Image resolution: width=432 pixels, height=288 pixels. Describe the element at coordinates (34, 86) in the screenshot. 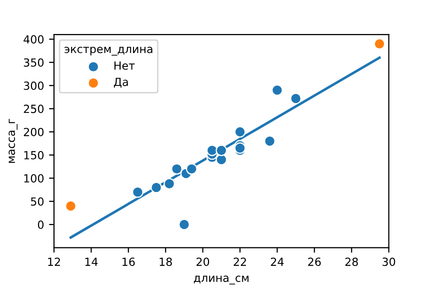

I see `y-tick-label: 300` at that location.